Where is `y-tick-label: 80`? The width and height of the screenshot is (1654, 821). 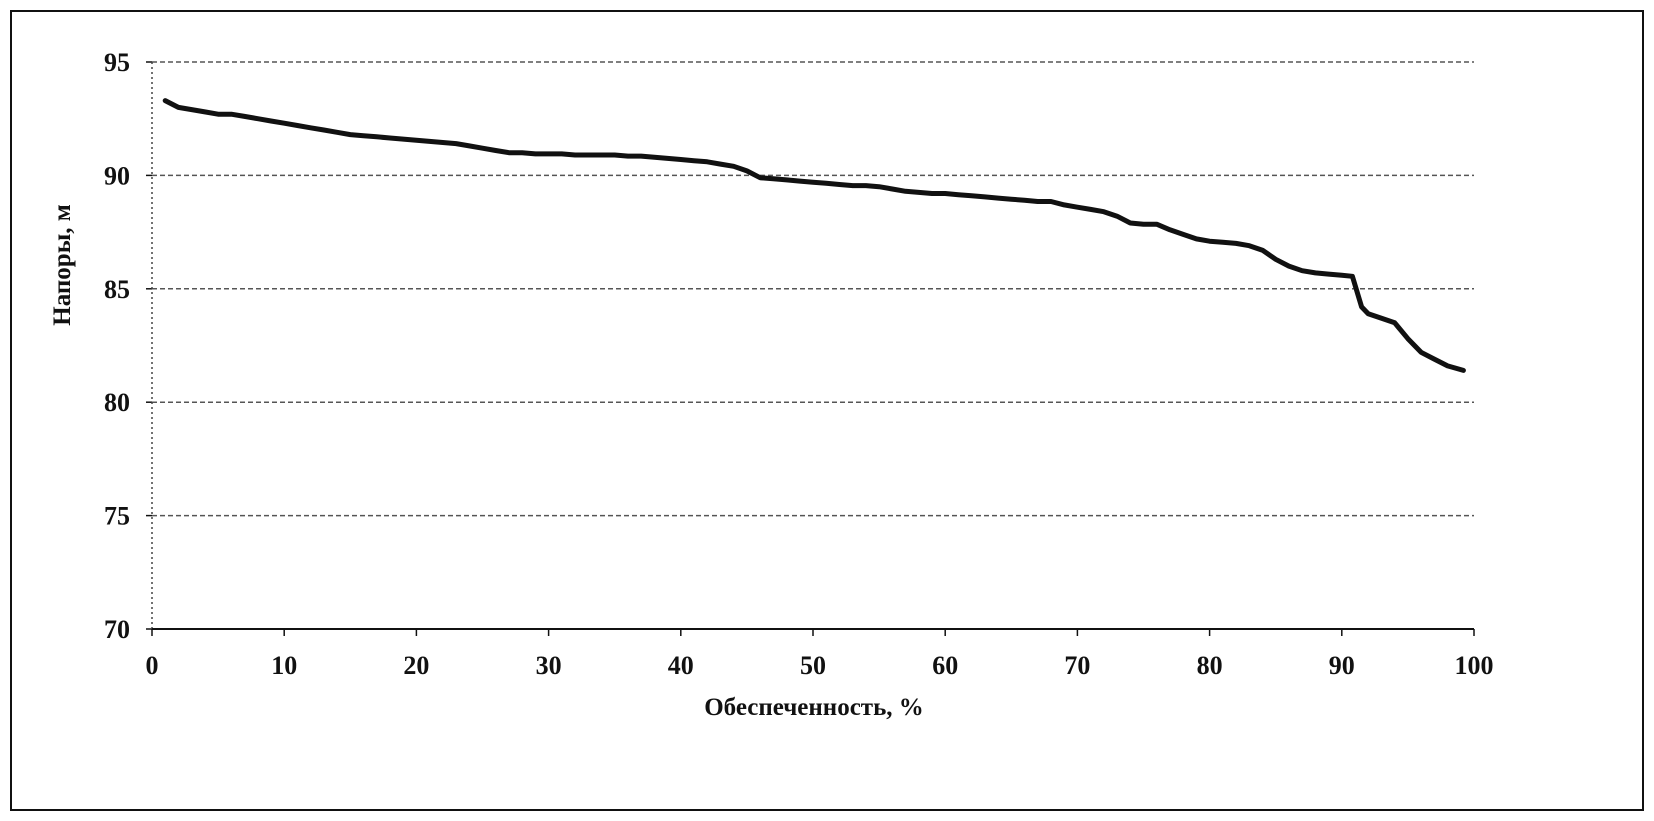 y-tick-label: 80 is located at coordinates (117, 402).